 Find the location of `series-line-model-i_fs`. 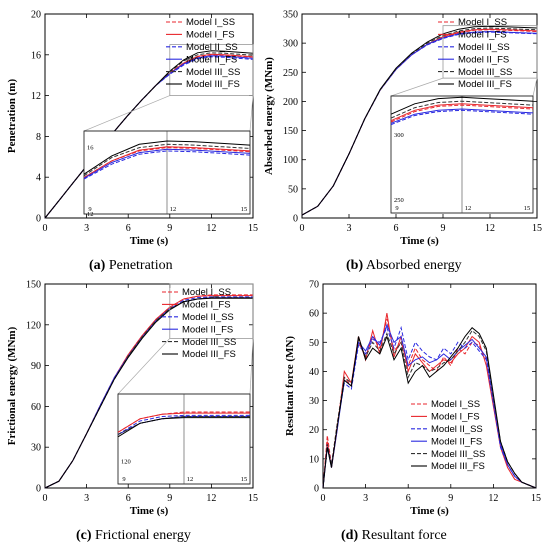

series-line-model-i_fs is located at coordinates (429, 401).